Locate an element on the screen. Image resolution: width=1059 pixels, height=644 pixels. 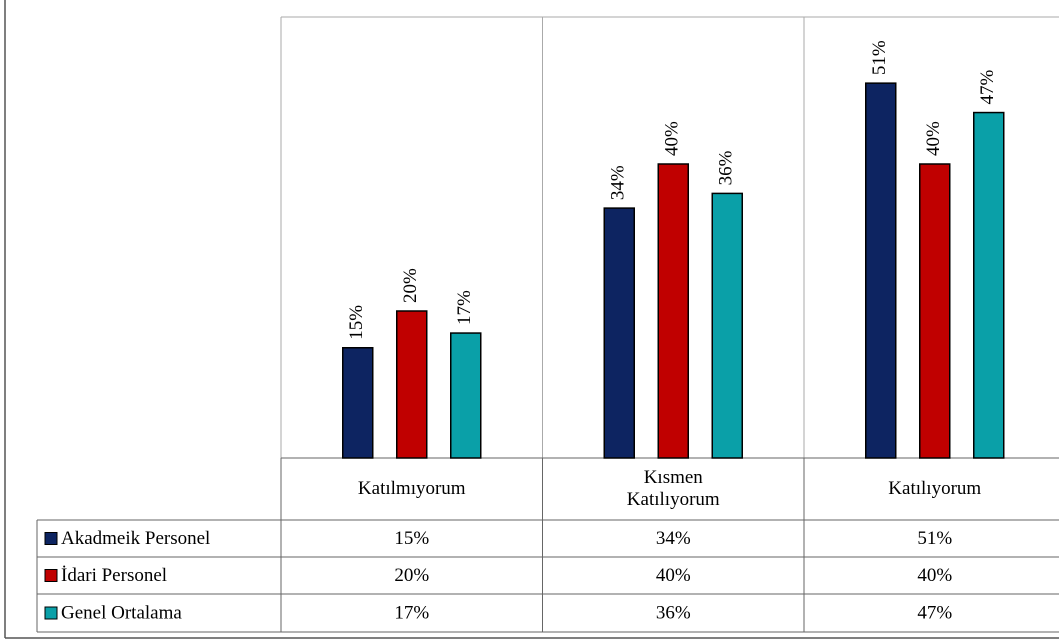
table-value: 34% is located at coordinates (673, 538).